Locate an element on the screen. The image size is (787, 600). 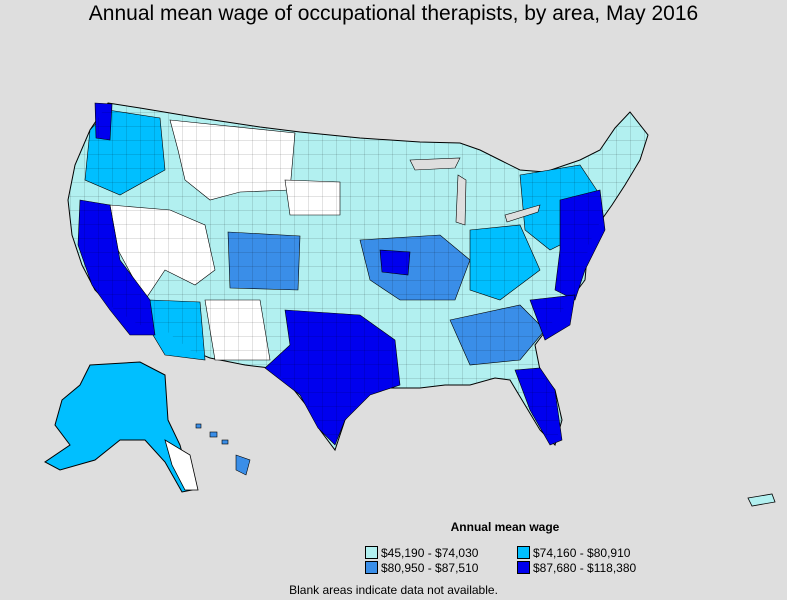
lake-michigan is located at coordinates (461, 200).